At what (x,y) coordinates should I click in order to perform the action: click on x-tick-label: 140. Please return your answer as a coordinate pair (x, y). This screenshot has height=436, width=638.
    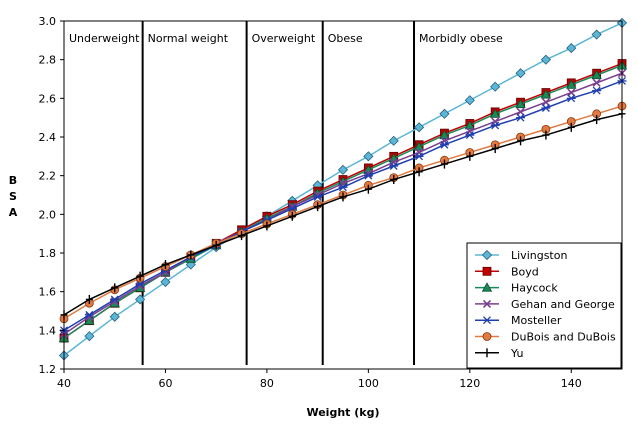
    Looking at the image, I should click on (571, 383).